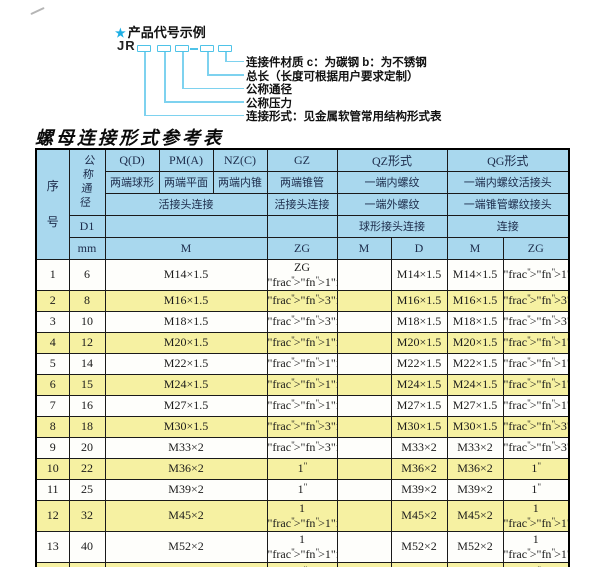  Describe the element at coordinates (186, 182) in the screenshot. I see `header-pm-sub: 两端平面` at that location.